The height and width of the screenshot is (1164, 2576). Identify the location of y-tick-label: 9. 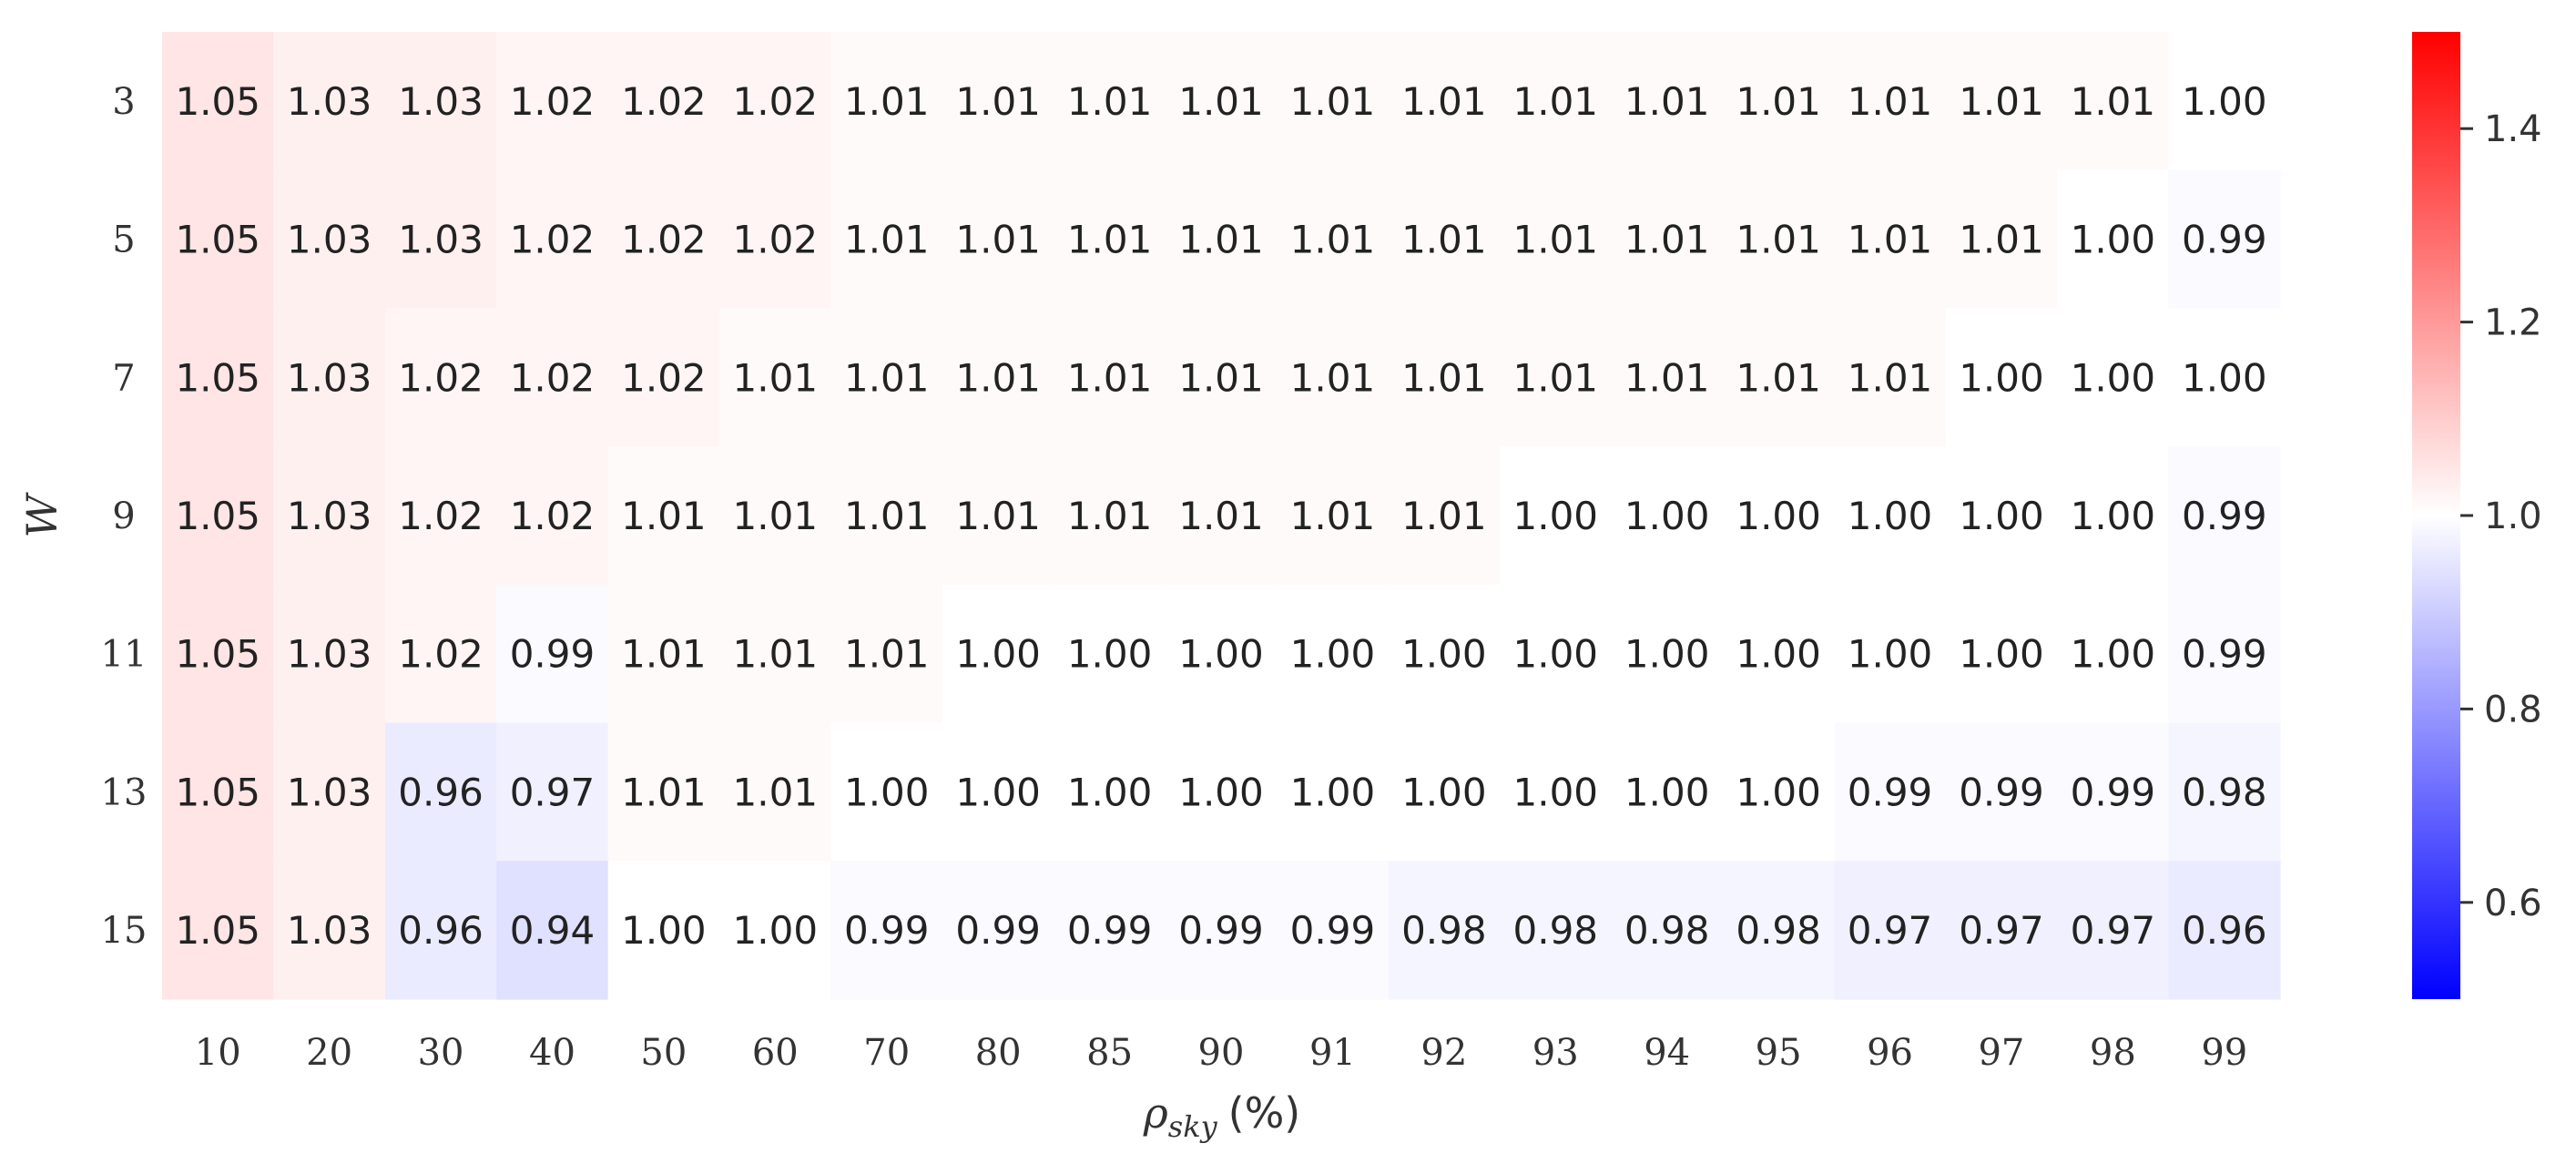
(124, 516).